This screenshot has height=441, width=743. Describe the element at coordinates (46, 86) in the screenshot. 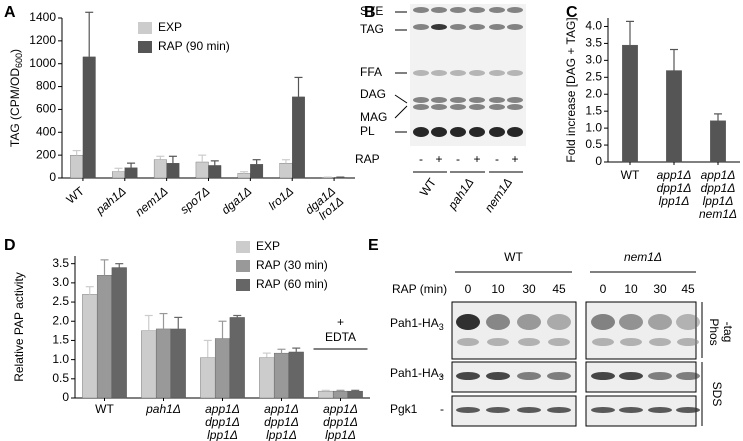

I see `y-tick-label: 800` at that location.